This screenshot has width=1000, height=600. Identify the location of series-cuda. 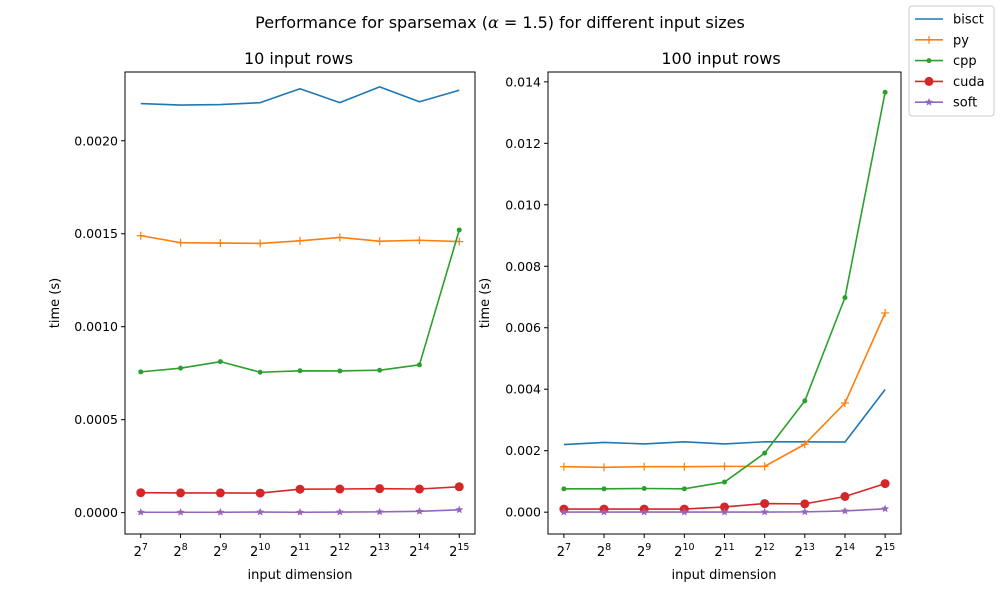
(300, 490).